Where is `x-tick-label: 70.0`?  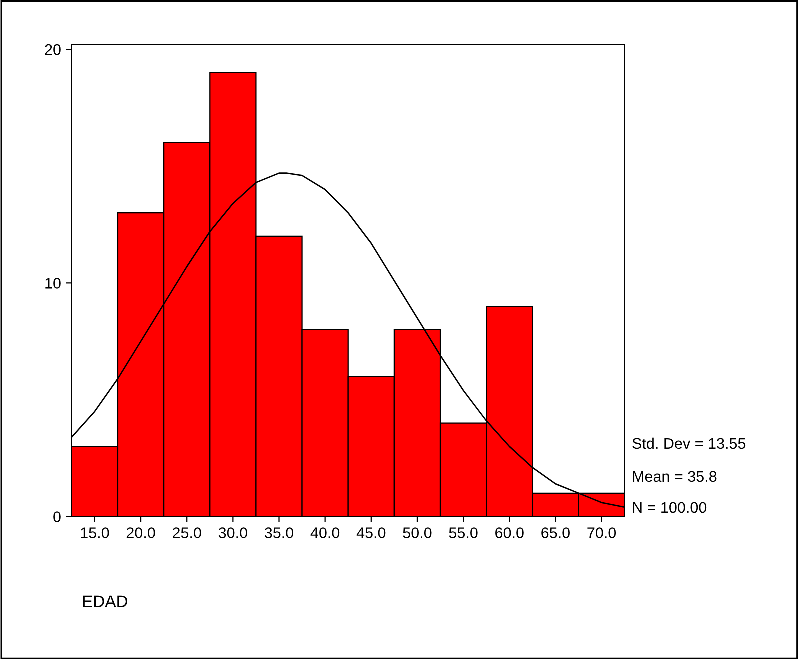 x-tick-label: 70.0 is located at coordinates (602, 533).